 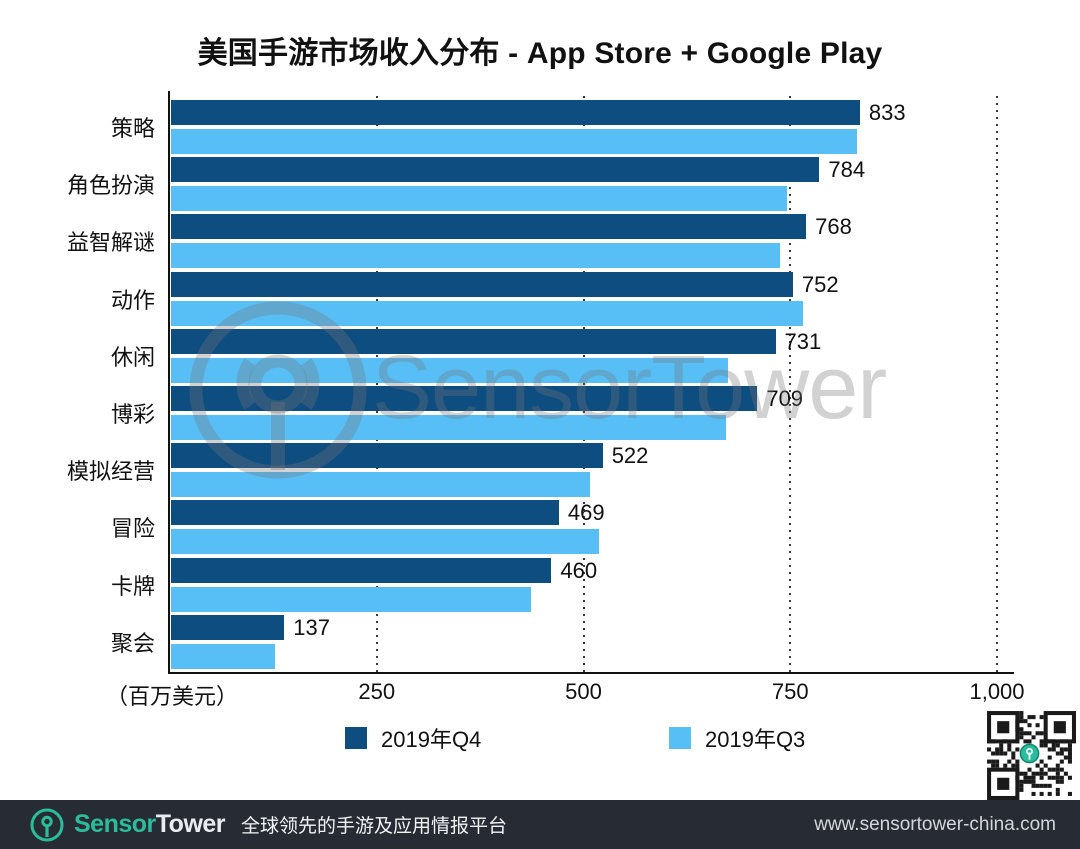 I want to click on footer-brand-tower: Tower, so click(x=190, y=824).